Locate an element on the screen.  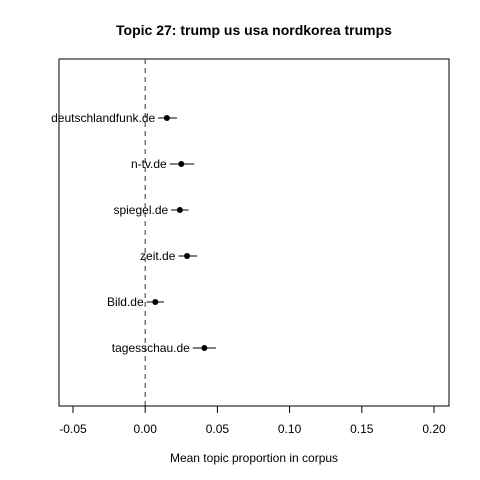
x-axis-label: Mean topic proportion in corpus is located at coordinates (254, 458).